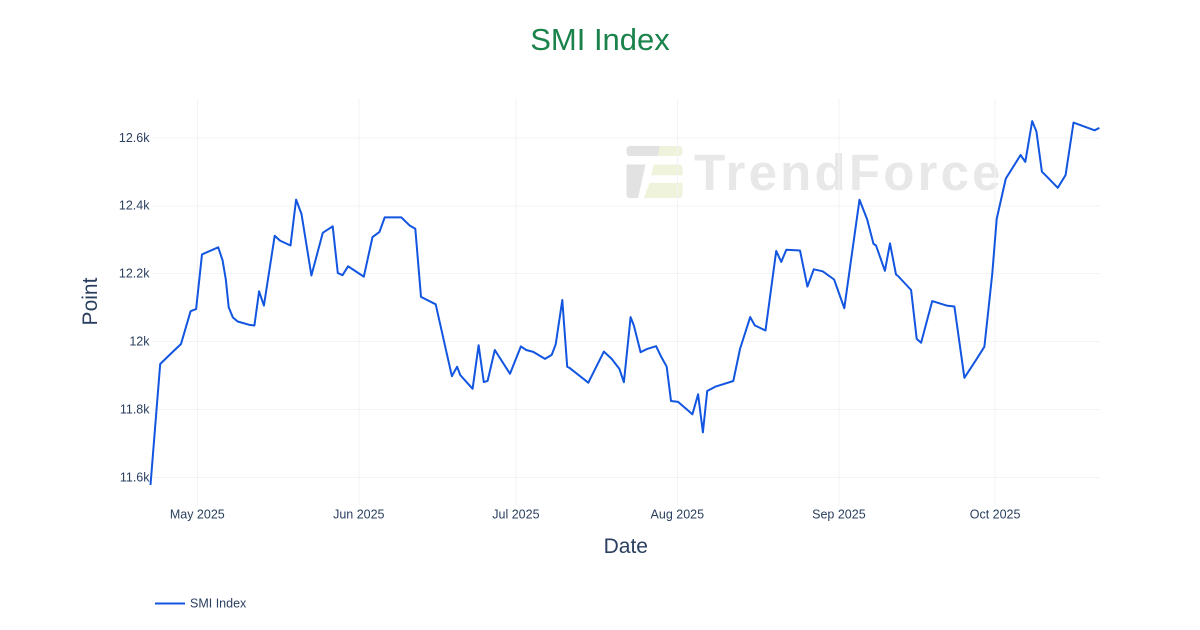  I want to click on svg-text: Point, so click(90, 301).